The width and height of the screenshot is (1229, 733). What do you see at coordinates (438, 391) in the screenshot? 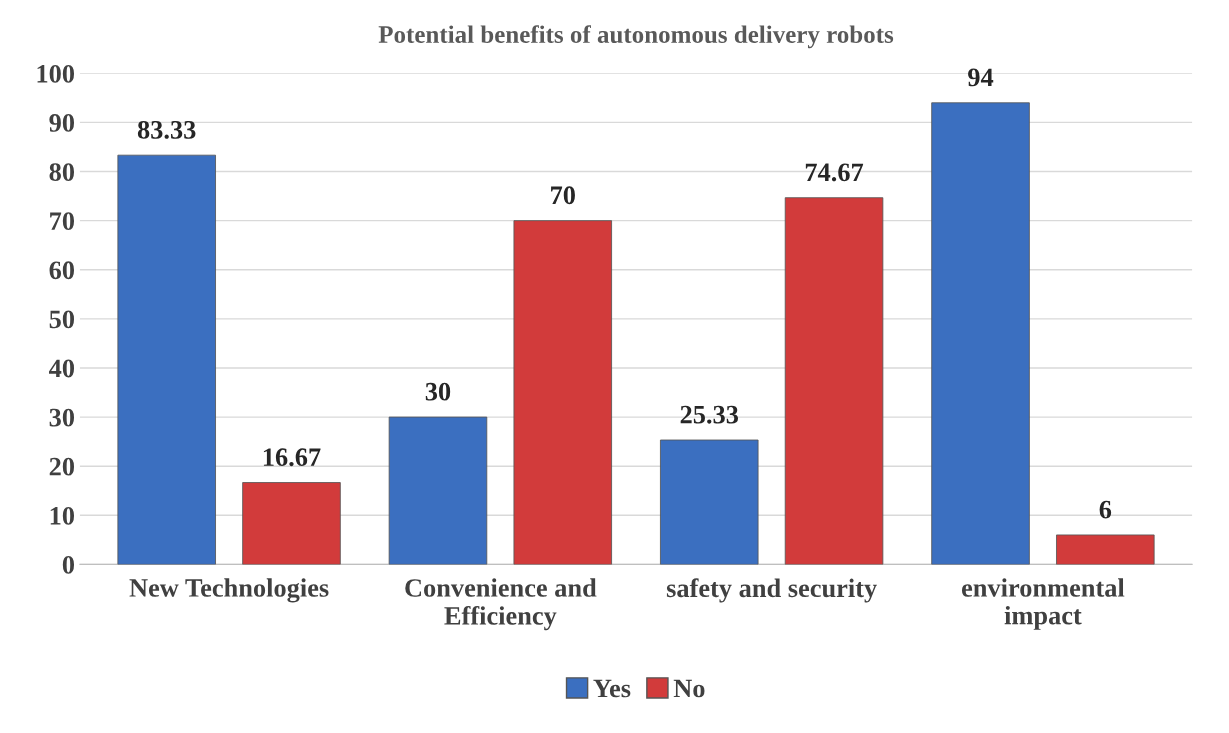
I see `data-label: 30` at bounding box center [438, 391].